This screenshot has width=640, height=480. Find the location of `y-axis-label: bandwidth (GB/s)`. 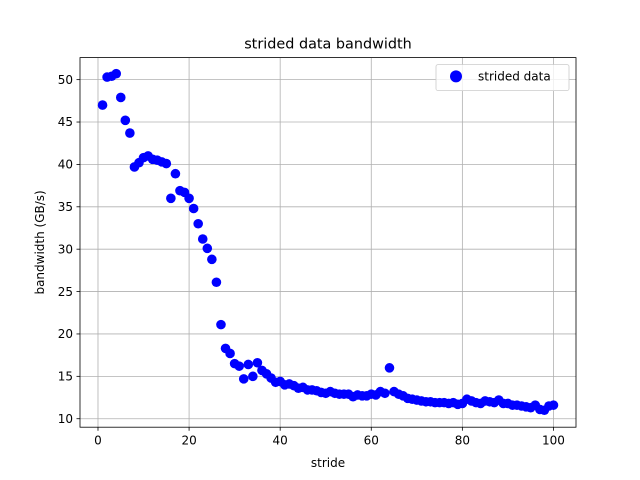

y-axis-label: bandwidth (GB/s) is located at coordinates (40, 242).